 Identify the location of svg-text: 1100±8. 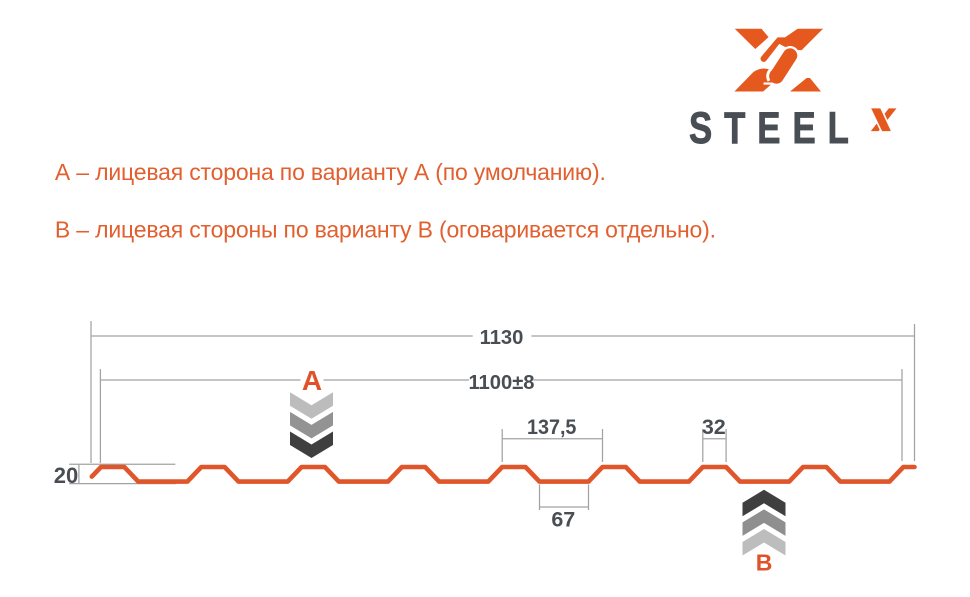
(501, 383).